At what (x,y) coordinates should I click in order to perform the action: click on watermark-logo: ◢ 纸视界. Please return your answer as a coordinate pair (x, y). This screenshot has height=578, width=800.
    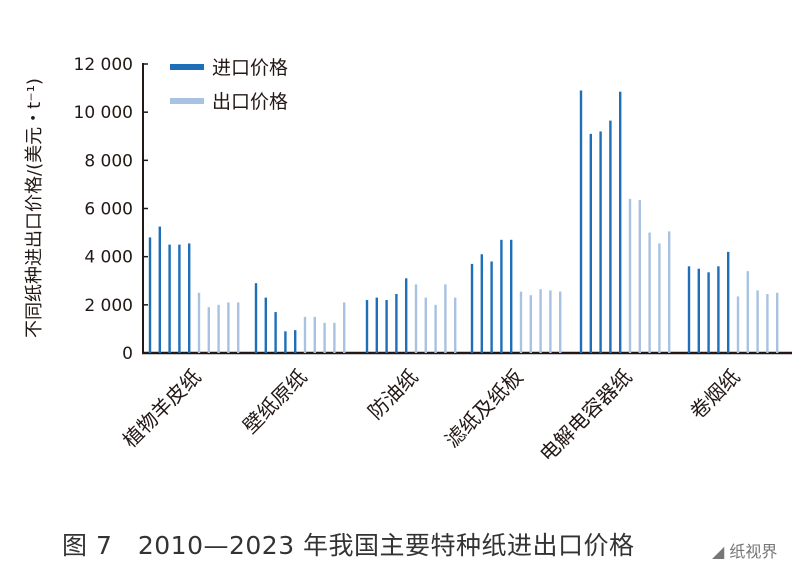
    Looking at the image, I should click on (745, 551).